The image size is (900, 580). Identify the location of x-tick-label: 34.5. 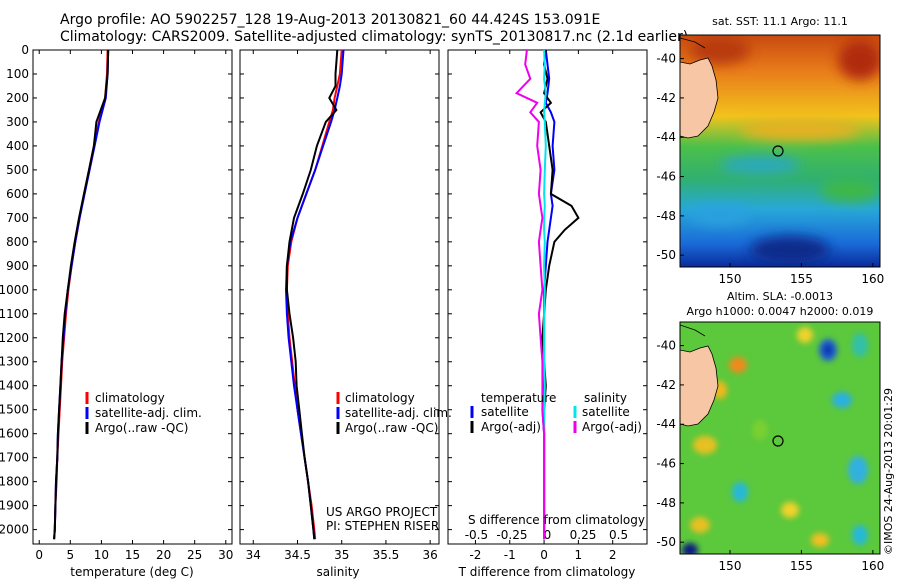
(297, 555).